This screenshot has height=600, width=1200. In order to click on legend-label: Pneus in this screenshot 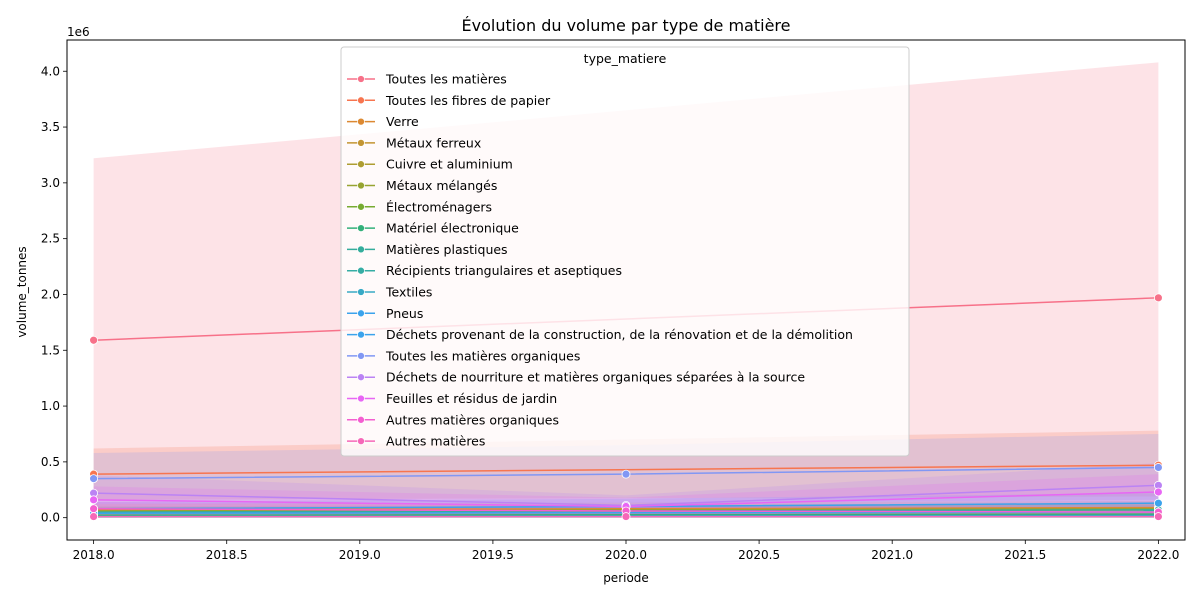, I will do `click(404, 313)`.